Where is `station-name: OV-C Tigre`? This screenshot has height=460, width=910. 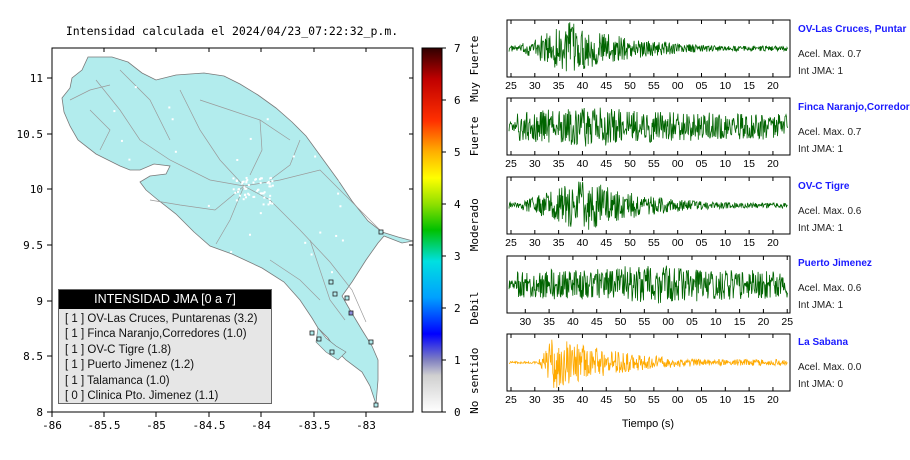
station-name: OV-C Tigre is located at coordinates (824, 186).